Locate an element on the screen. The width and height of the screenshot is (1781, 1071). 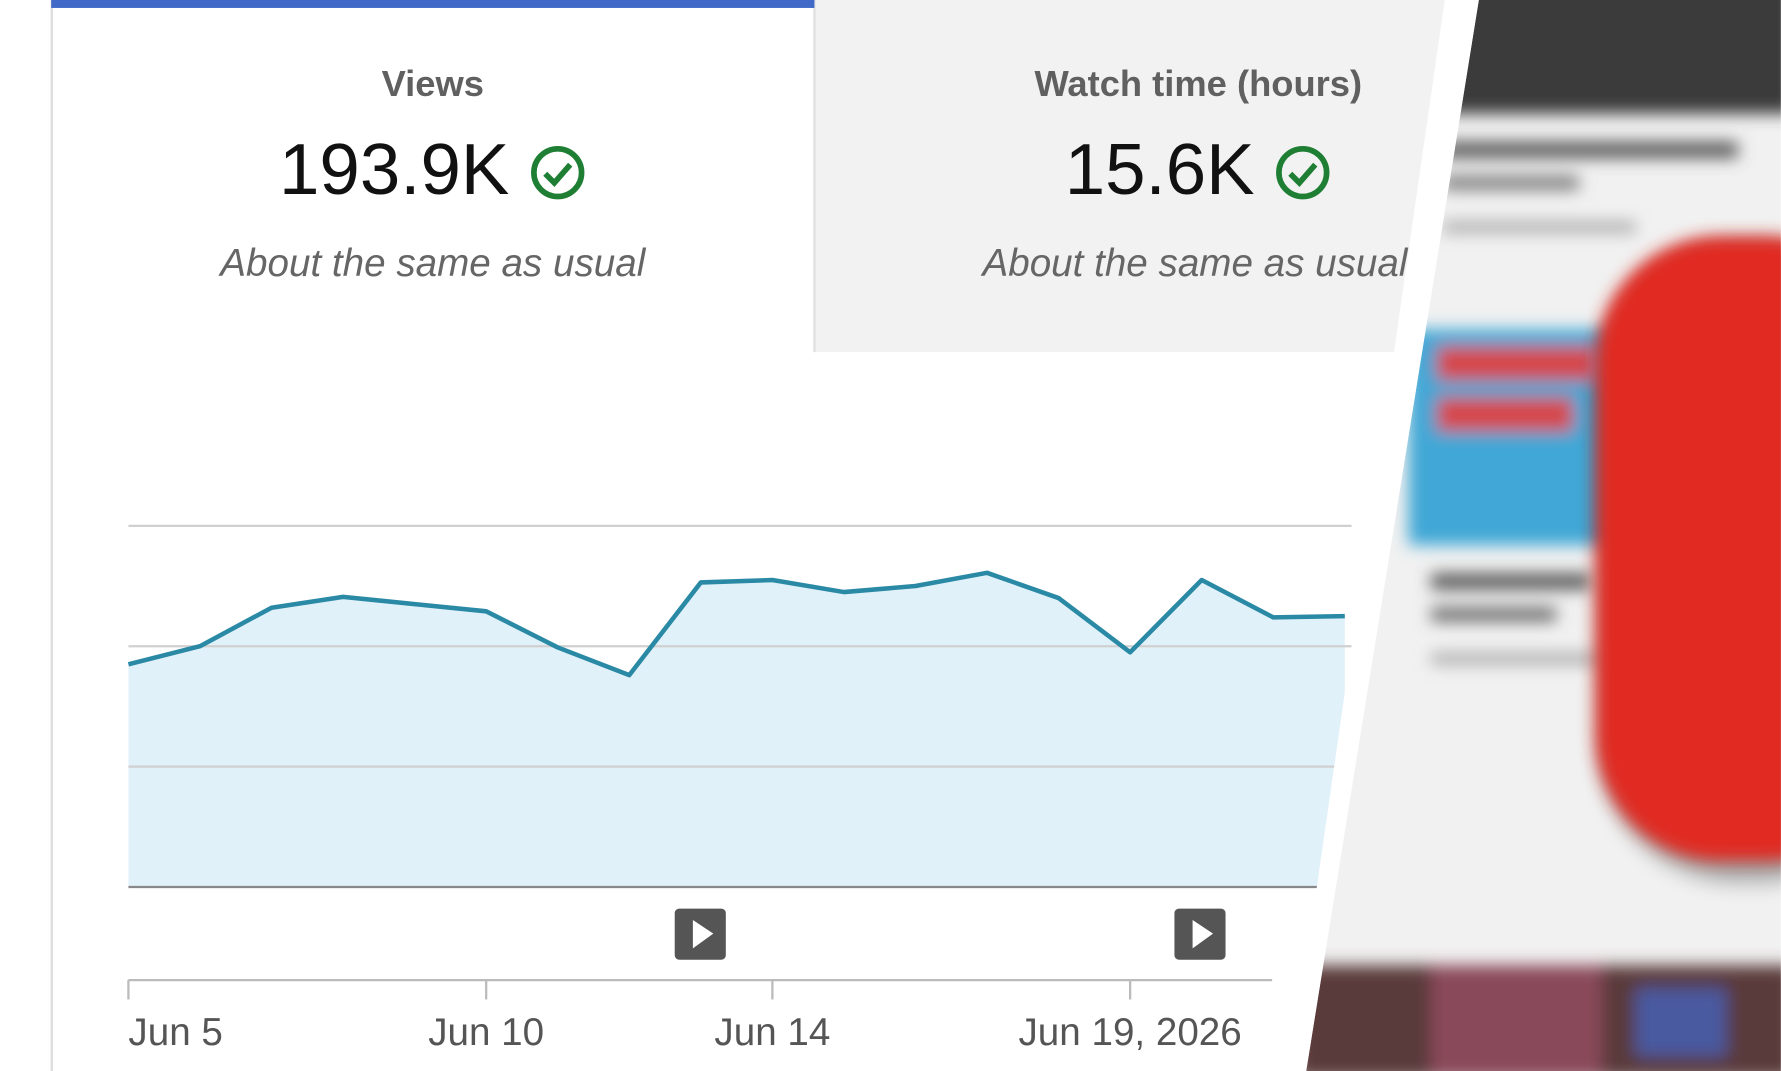
views-tab: Views 193.9K About the same as usual is located at coordinates (432, 174).